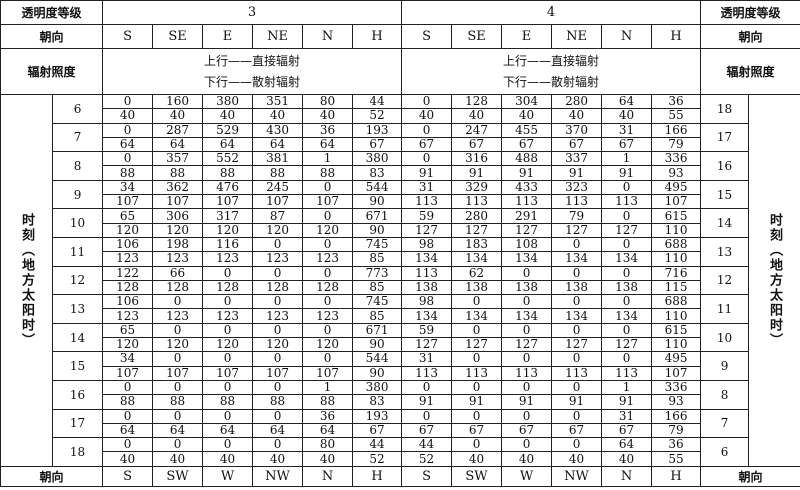 This screenshot has width=800, height=490. I want to click on diffuse-value: 91, so click(577, 402).